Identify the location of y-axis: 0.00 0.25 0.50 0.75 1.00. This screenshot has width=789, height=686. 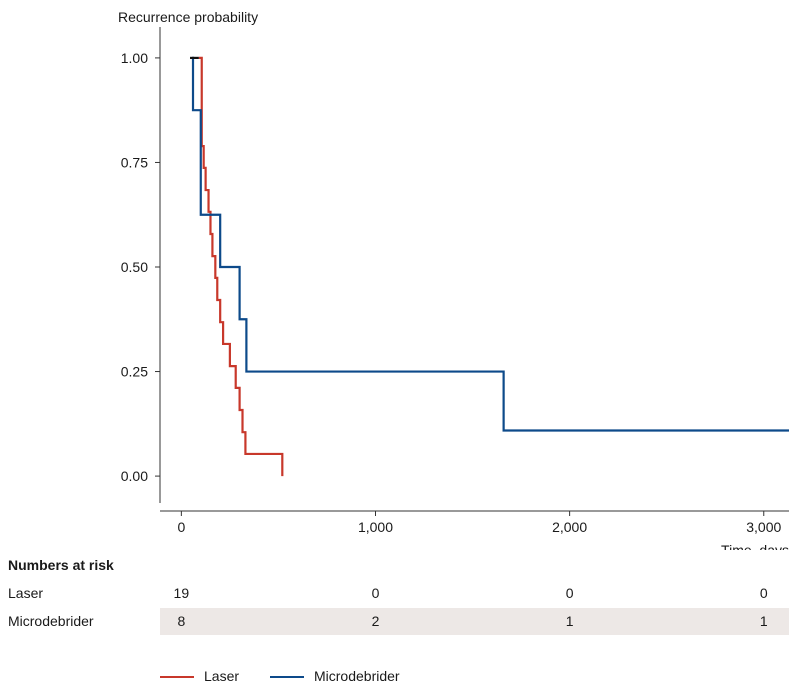
(141, 265).